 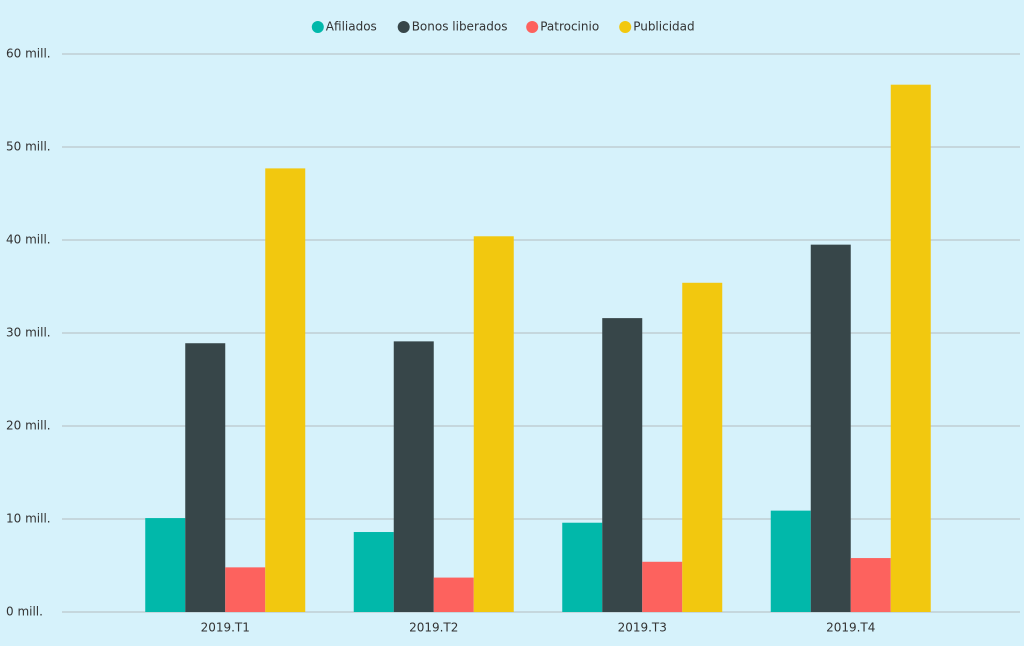 What do you see at coordinates (850, 628) in the screenshot?
I see `x-tick-label: 2019.T4` at bounding box center [850, 628].